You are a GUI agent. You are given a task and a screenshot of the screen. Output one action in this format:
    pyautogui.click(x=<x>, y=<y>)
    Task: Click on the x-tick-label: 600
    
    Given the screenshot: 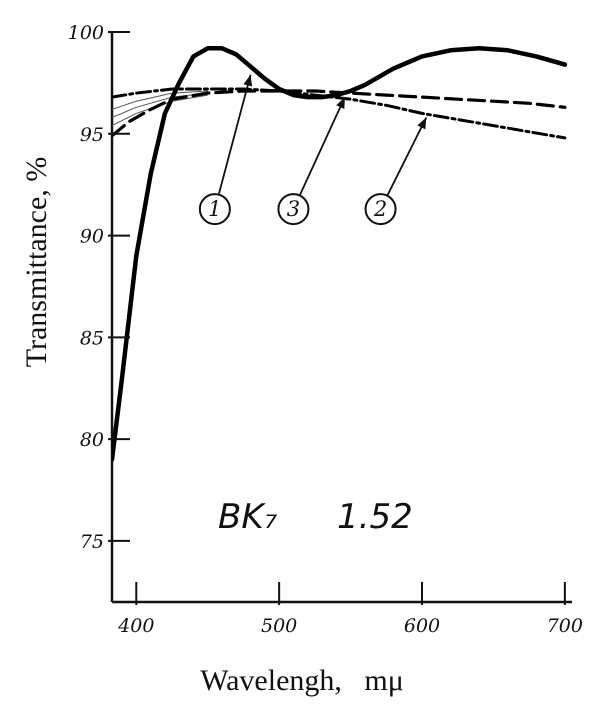 What is the action you would take?
    pyautogui.click(x=422, y=626)
    